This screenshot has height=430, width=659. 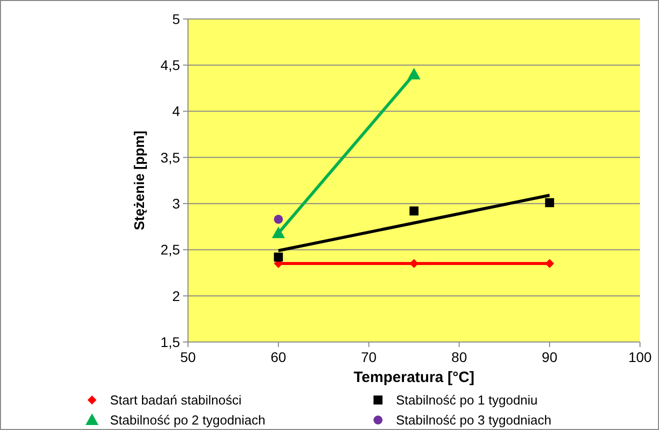 I want to click on x-tick-label: 80, so click(x=459, y=357).